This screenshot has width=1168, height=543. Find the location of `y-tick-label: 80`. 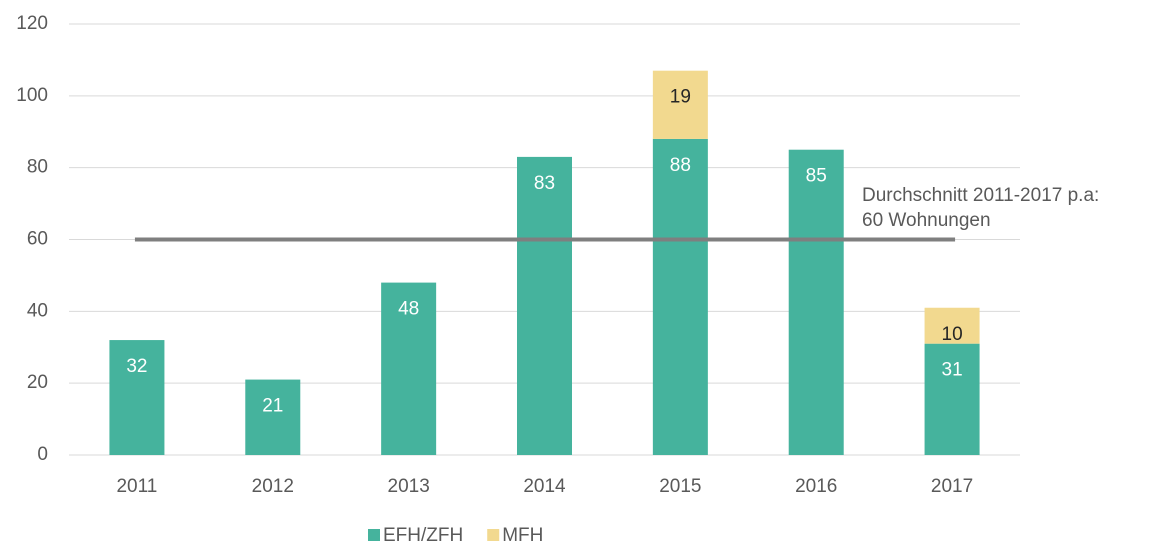

y-tick-label: 80 is located at coordinates (37, 167).